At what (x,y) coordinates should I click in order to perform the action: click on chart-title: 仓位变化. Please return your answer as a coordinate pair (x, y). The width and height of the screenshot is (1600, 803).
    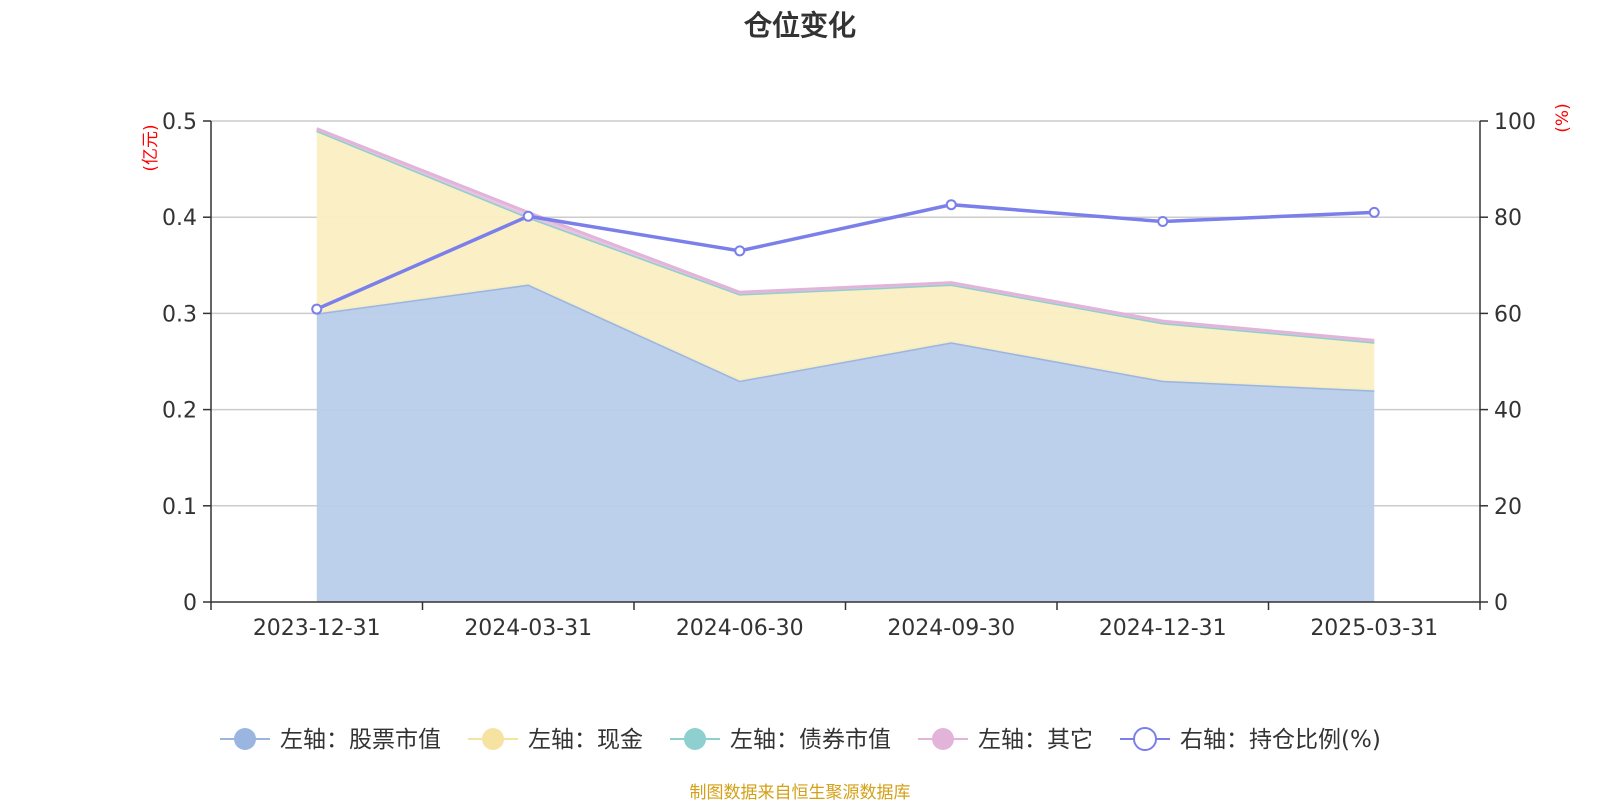
    Looking at the image, I should click on (799, 25).